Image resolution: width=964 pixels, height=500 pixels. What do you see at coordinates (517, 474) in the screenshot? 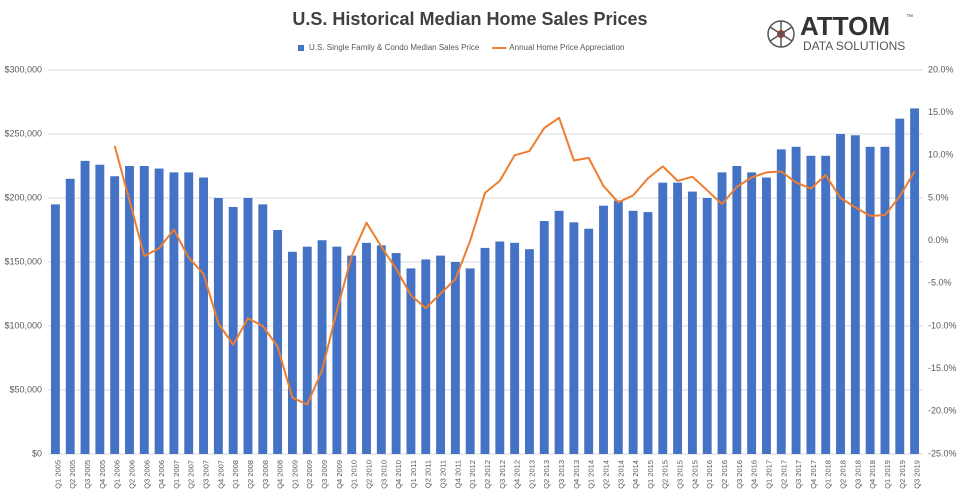
I see `x-tick-label: Q4 2012` at bounding box center [517, 474].